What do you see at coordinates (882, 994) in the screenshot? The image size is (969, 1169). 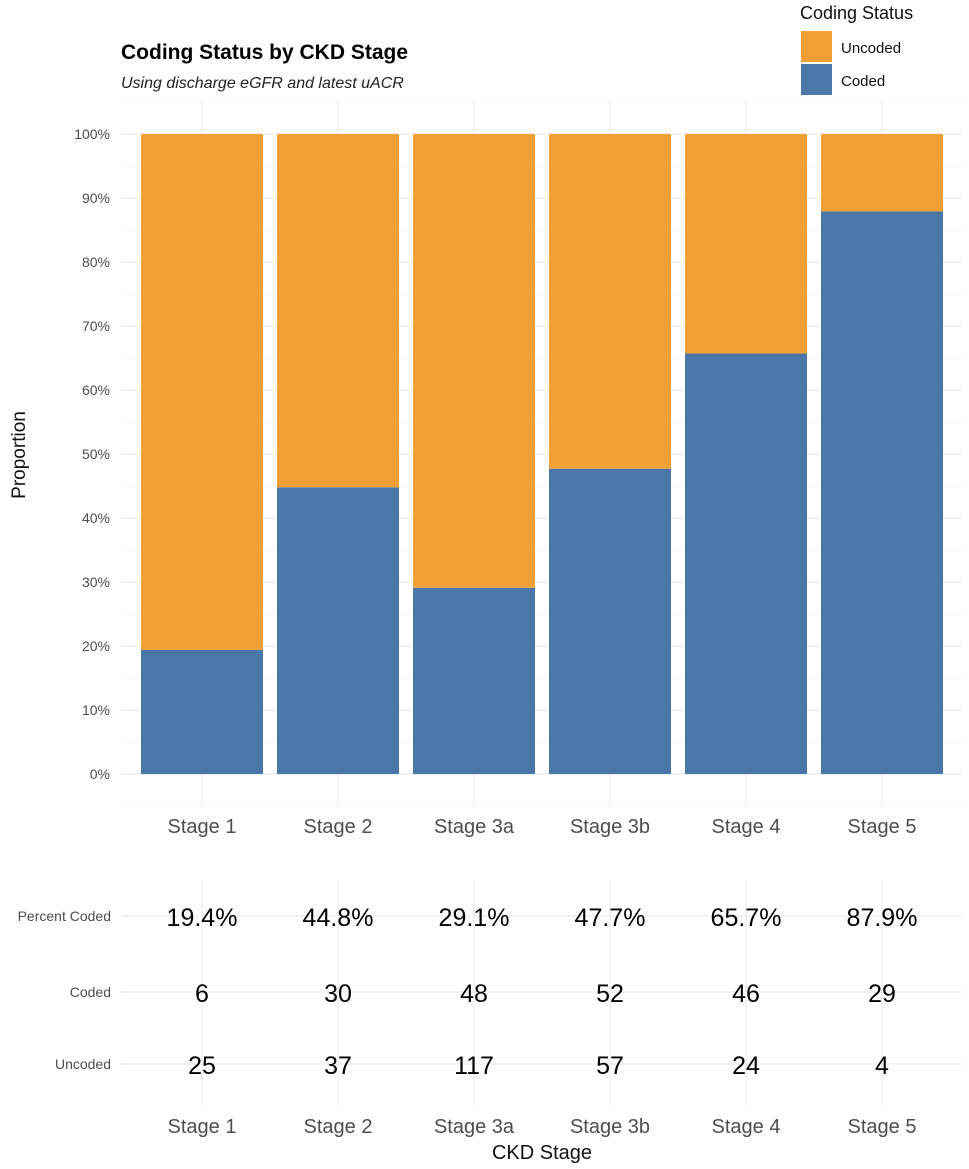 I see `table-cell: 29` at bounding box center [882, 994].